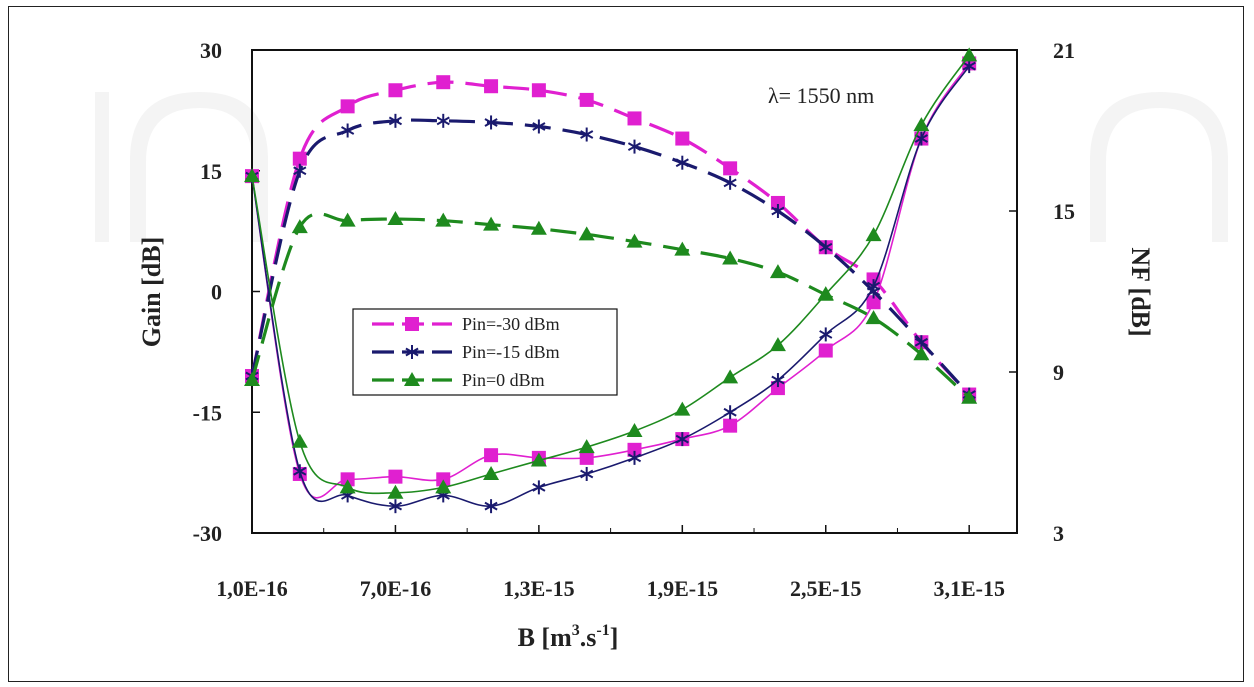 The width and height of the screenshot is (1254, 687). What do you see at coordinates (568, 637) in the screenshot?
I see `x-axis-title: B [m3.s-1]` at bounding box center [568, 637].